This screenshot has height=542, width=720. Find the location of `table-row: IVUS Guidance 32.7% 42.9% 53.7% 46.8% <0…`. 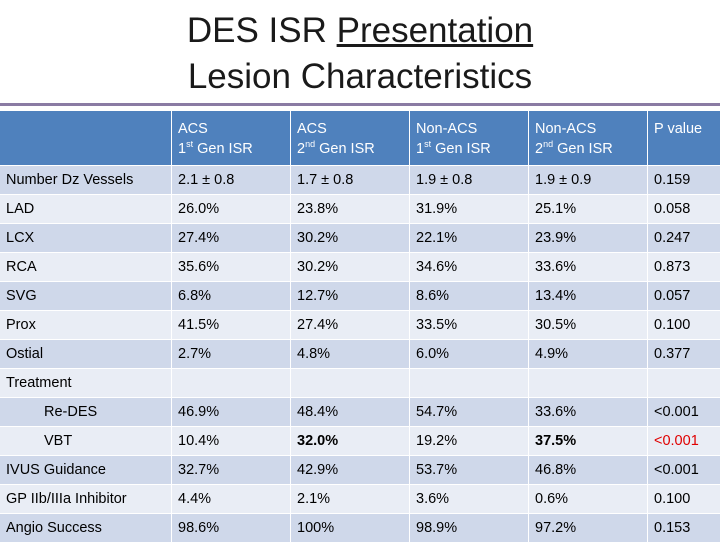

table-row: IVUS Guidance 32.7% 42.9% 53.7% 46.8% <0… is located at coordinates (360, 469).